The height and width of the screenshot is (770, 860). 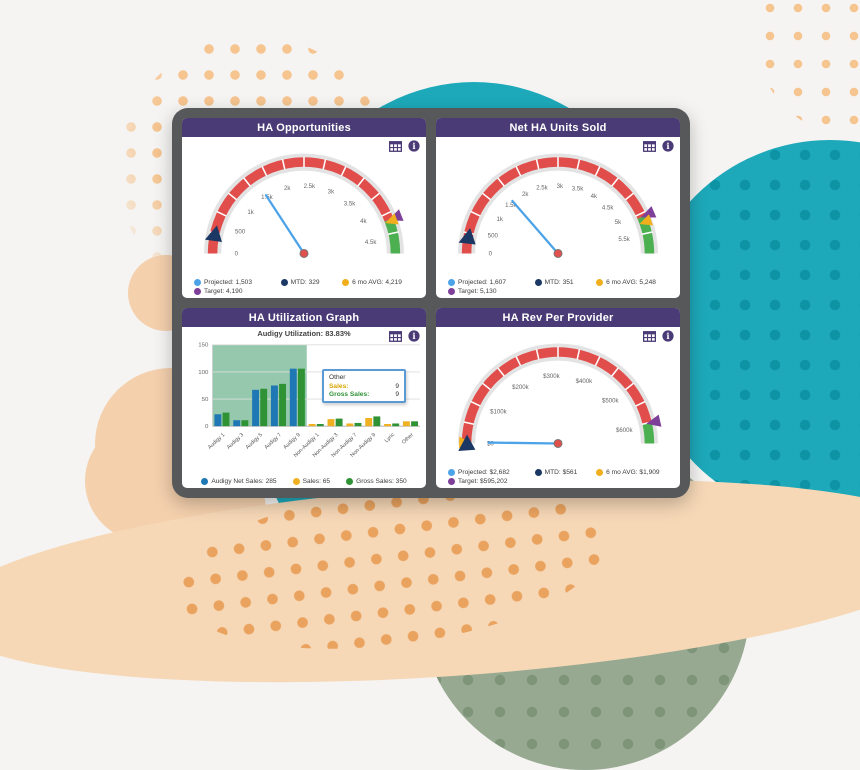 I want to click on svg-text: Audigy 7, so click(x=273, y=441).